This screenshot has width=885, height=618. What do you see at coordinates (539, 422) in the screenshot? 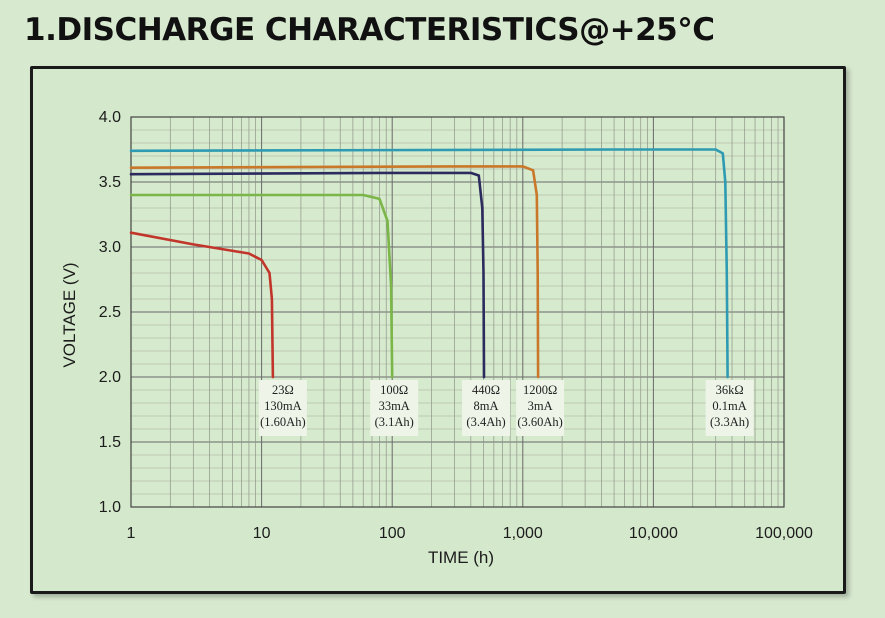
I see `annotation-label: (3.60Ah)` at bounding box center [539, 422].